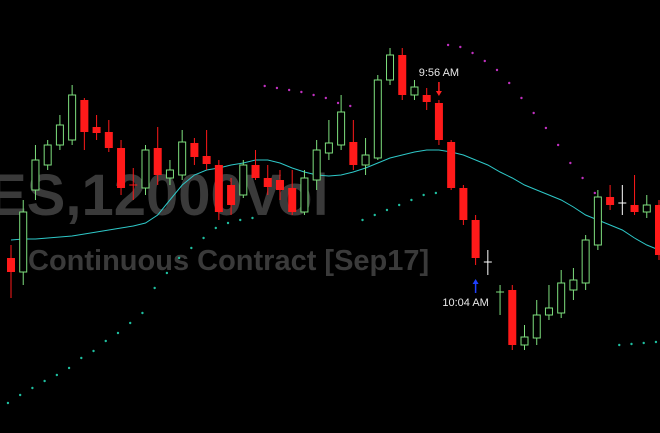 Image resolution: width=660 pixels, height=433 pixels. What do you see at coordinates (228, 261) in the screenshot?
I see `watermark-subtitle: Continuous Contract [Sep17]` at bounding box center [228, 261].